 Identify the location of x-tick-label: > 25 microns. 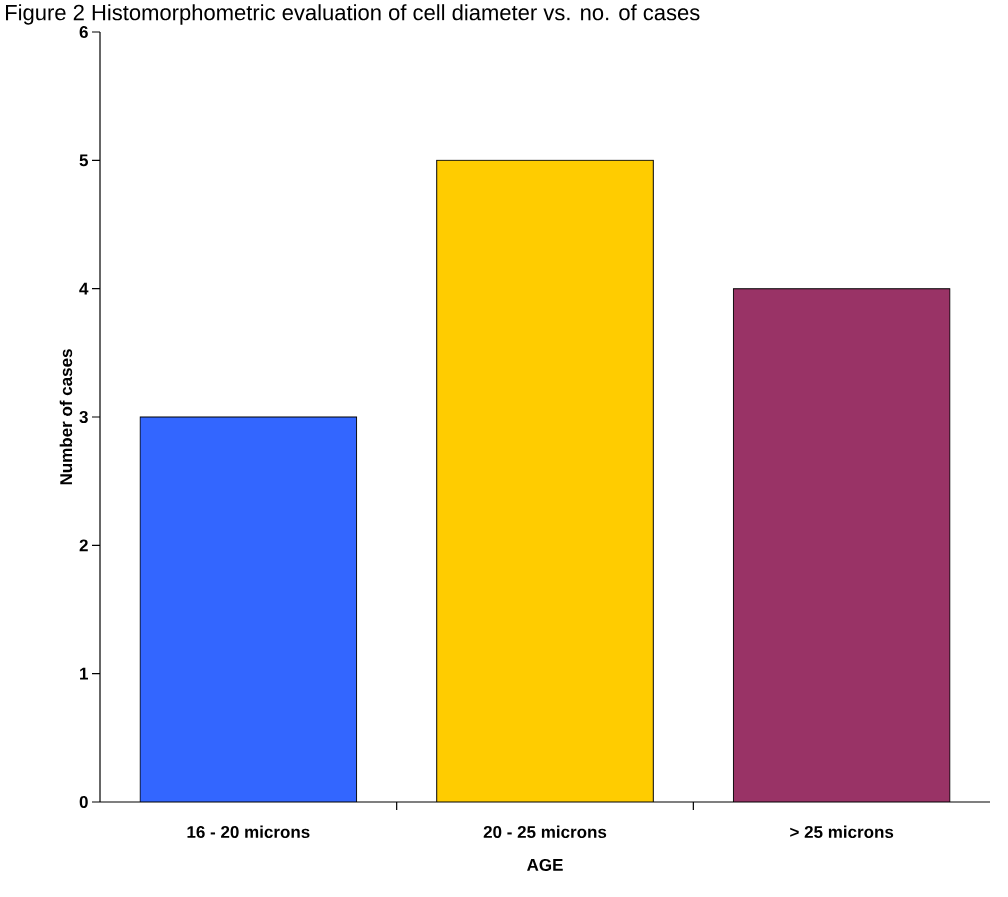
(842, 832).